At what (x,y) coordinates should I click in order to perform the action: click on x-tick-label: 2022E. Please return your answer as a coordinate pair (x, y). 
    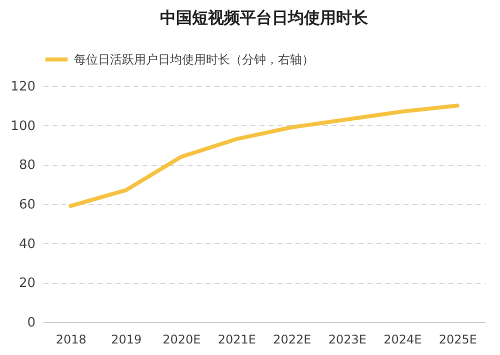
    Looking at the image, I should click on (292, 339).